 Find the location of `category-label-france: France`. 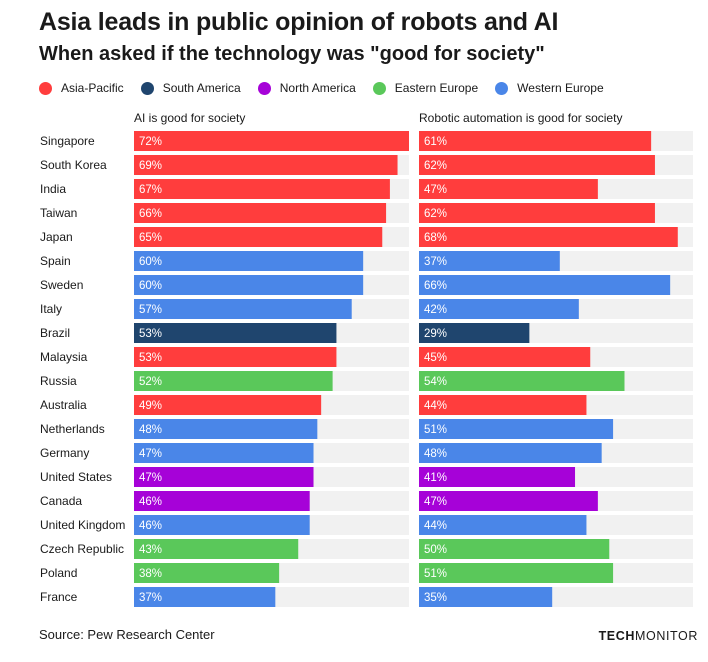

category-label-france: France is located at coordinates (59, 597).